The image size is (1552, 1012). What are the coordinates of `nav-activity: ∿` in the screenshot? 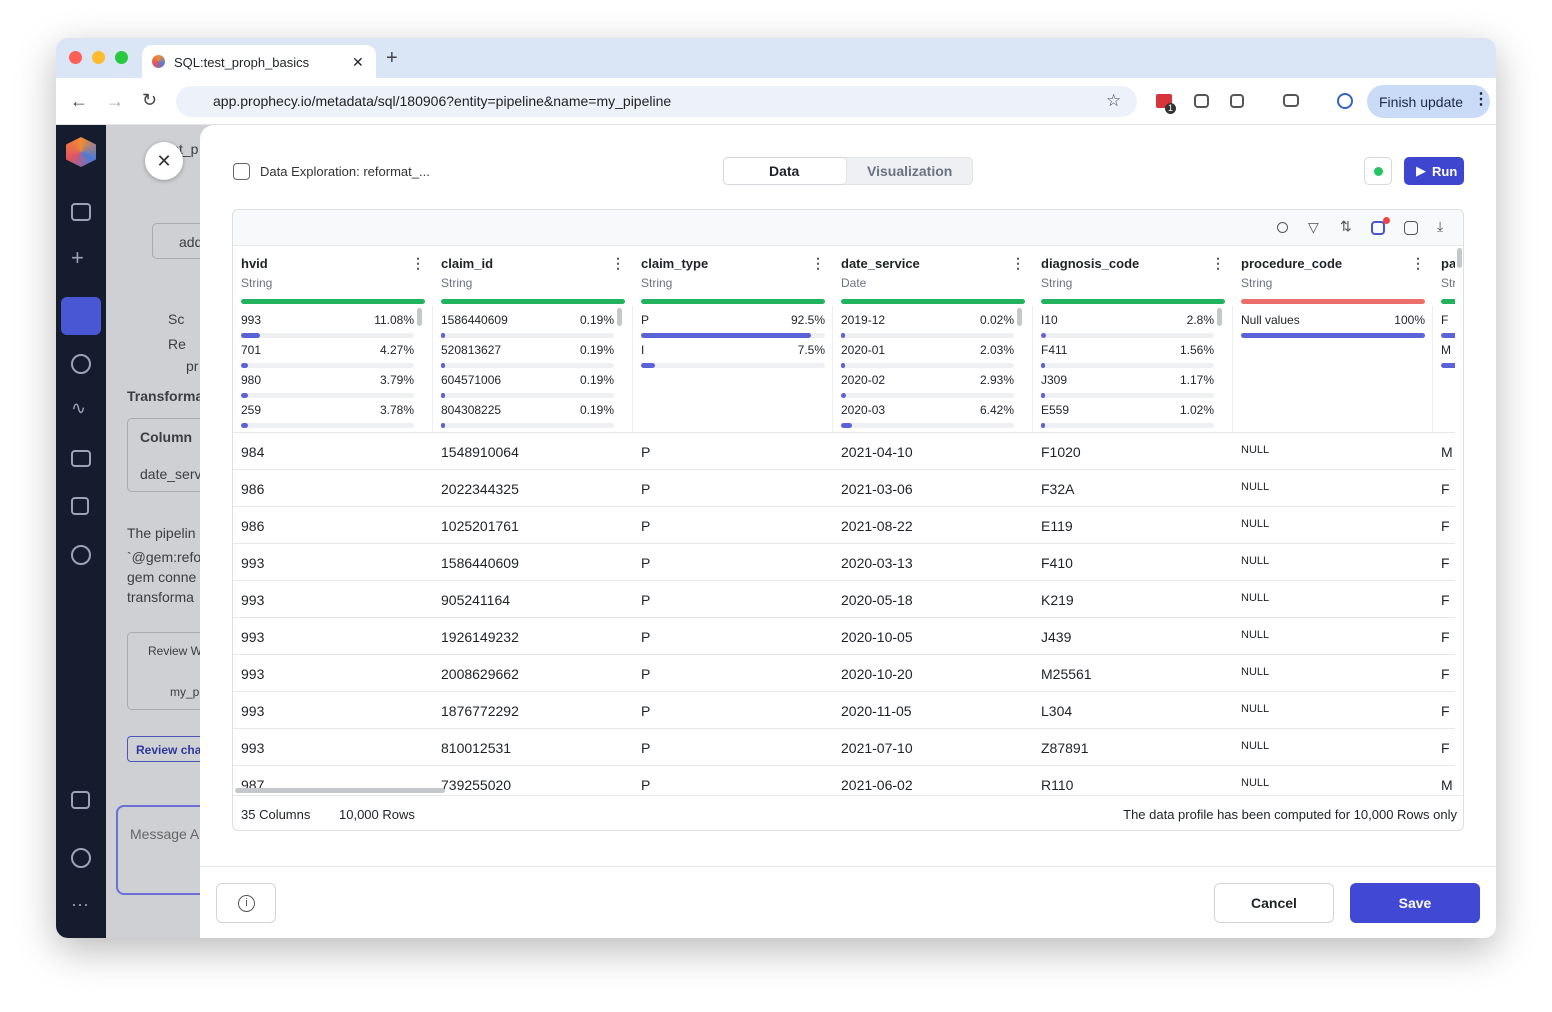 It's located at (79, 408).